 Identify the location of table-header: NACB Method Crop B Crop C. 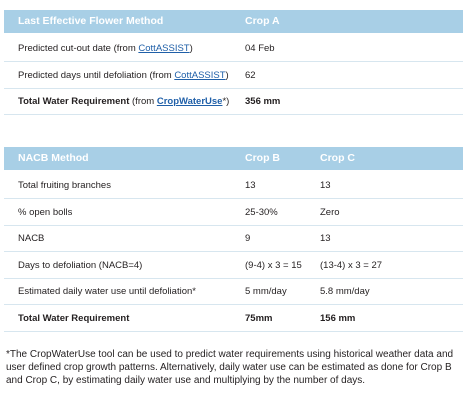
(233, 158).